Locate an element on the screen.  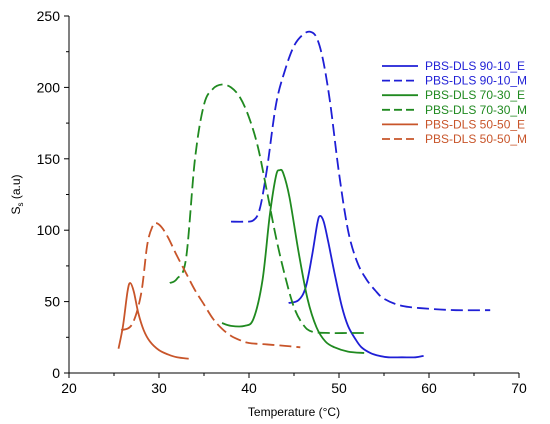
legend-label-5: PBS-DLS 50-50_E is located at coordinates (475, 124).